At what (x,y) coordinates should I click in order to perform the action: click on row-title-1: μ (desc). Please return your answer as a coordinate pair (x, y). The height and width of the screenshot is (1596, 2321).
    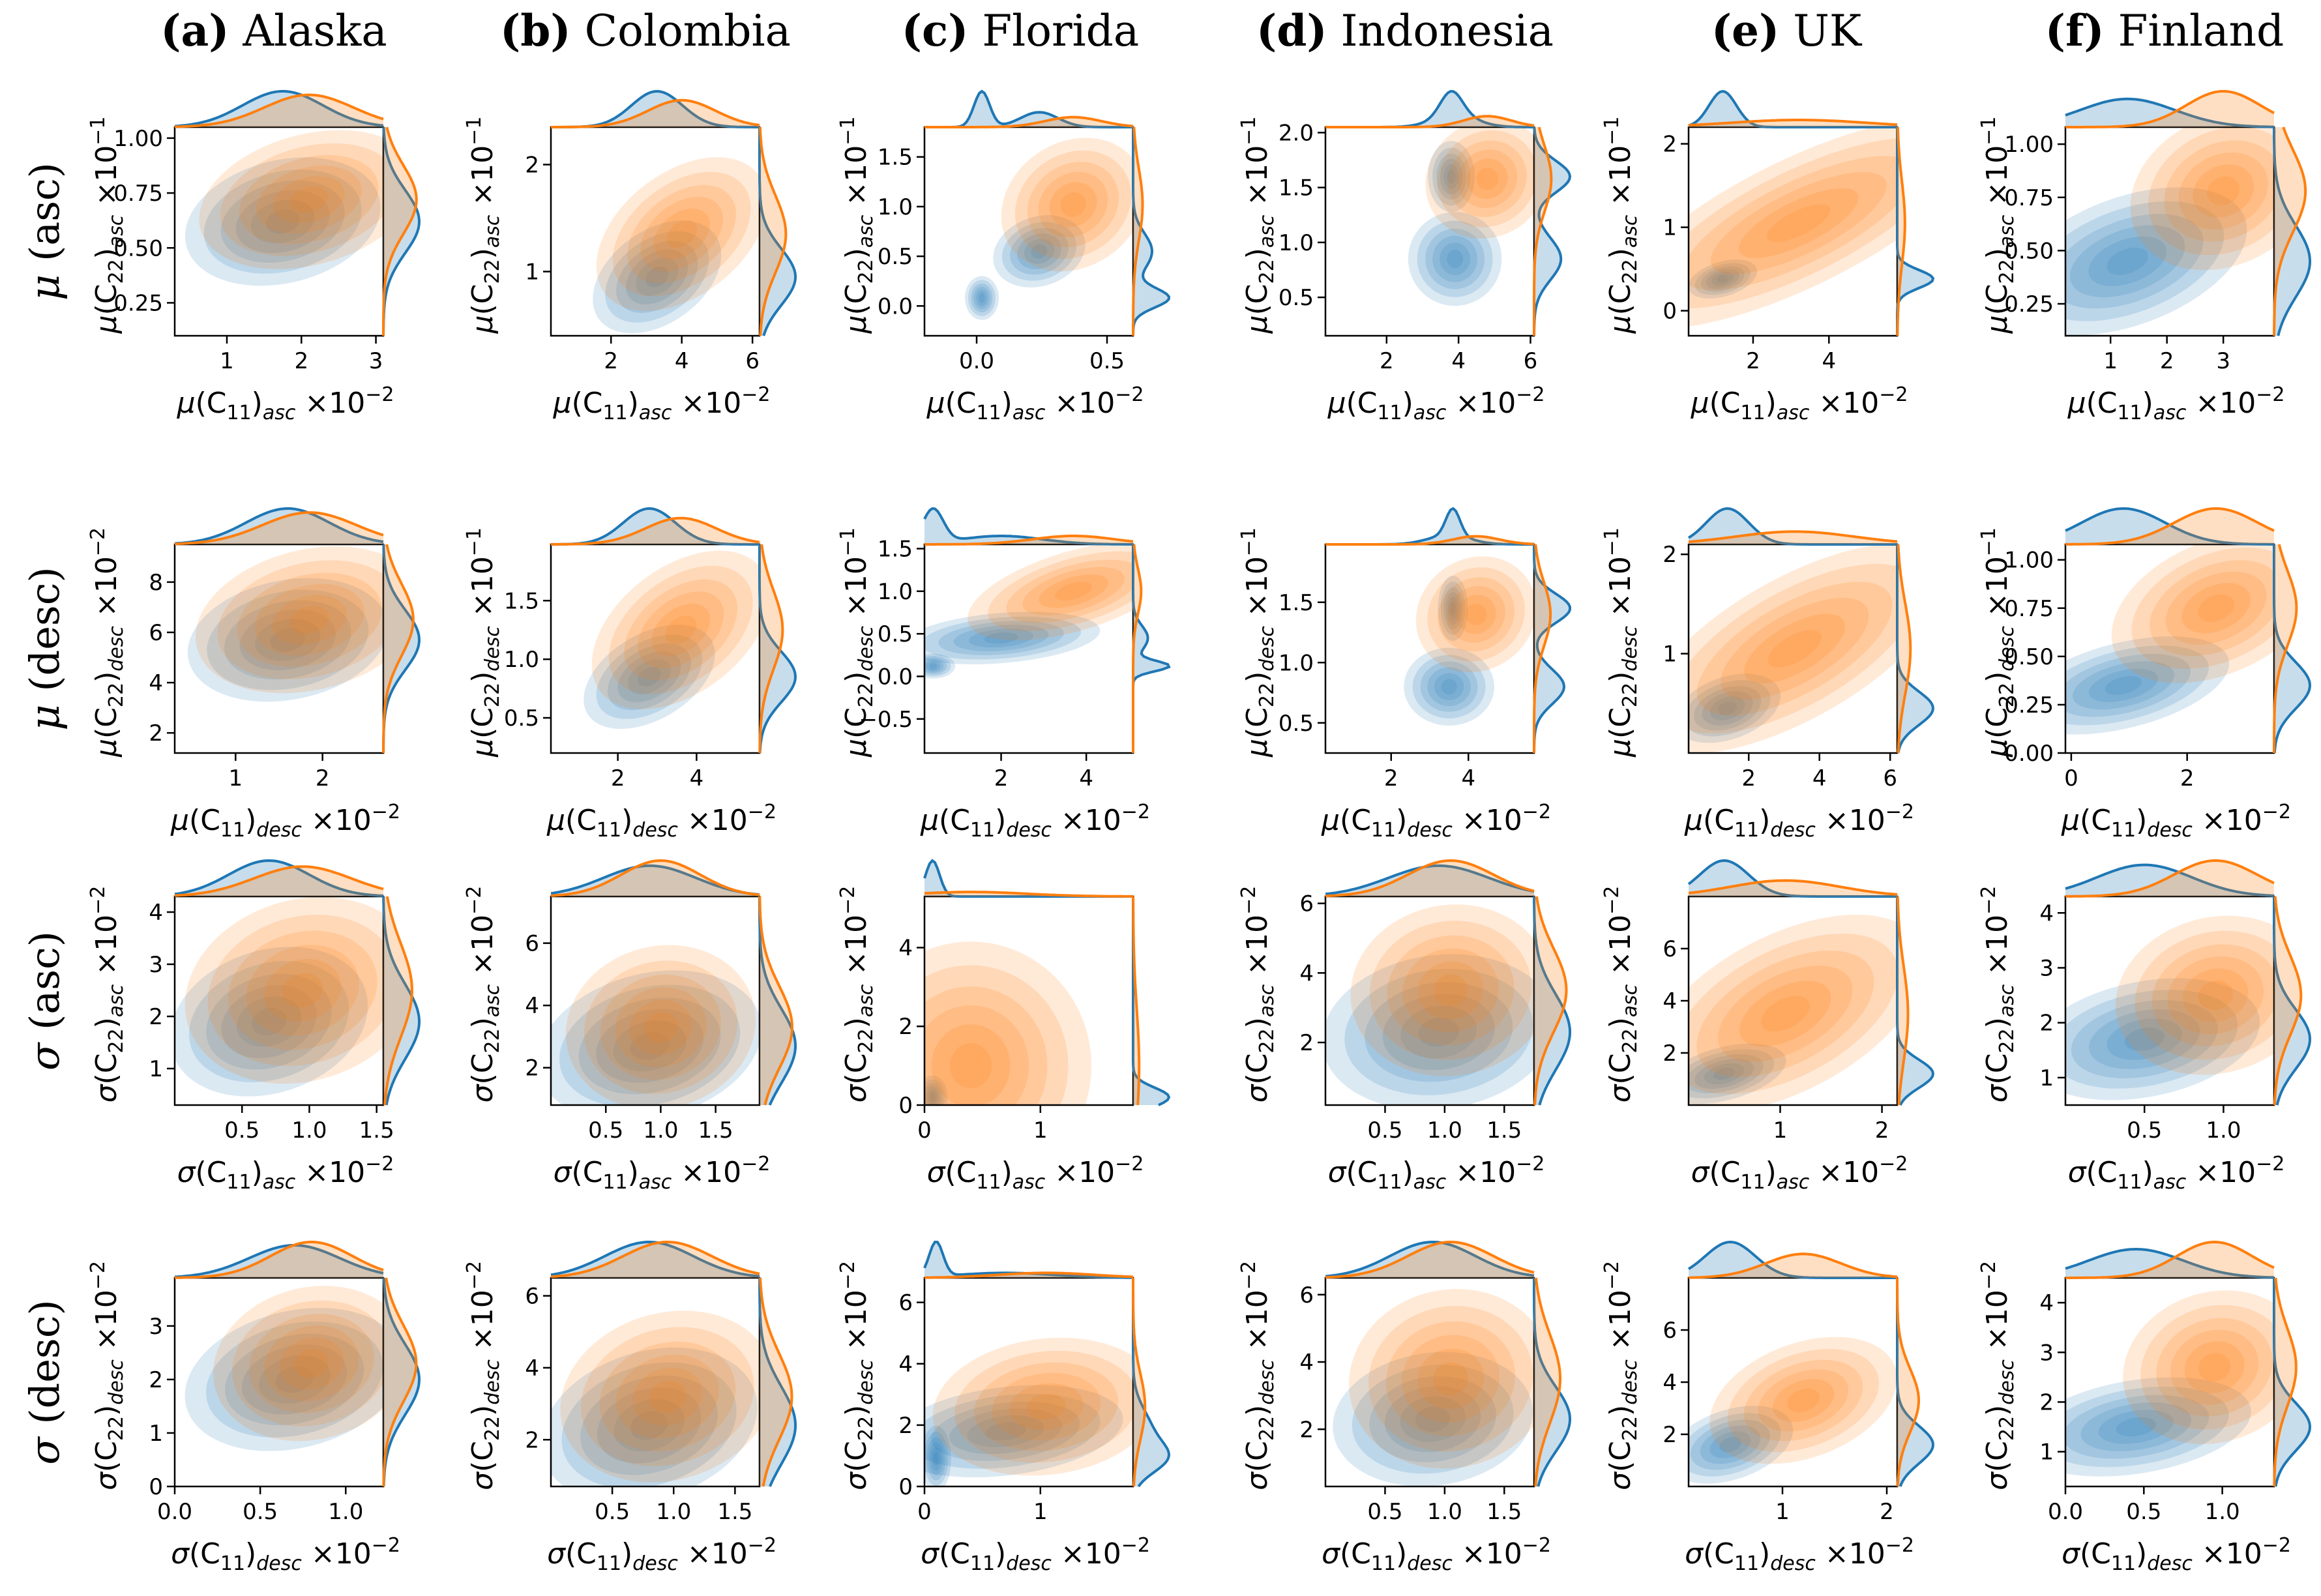
    Looking at the image, I should click on (44, 648).